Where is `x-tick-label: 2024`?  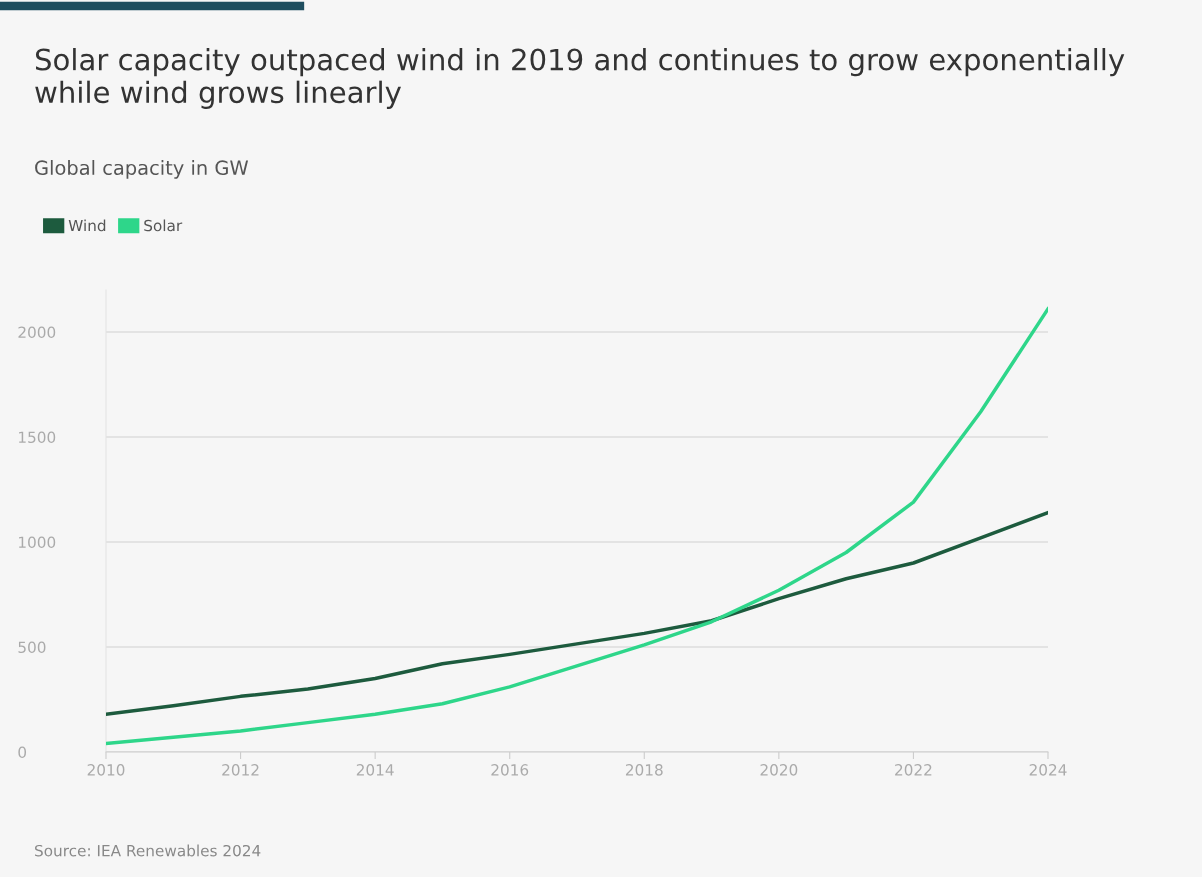 x-tick-label: 2024 is located at coordinates (1048, 770).